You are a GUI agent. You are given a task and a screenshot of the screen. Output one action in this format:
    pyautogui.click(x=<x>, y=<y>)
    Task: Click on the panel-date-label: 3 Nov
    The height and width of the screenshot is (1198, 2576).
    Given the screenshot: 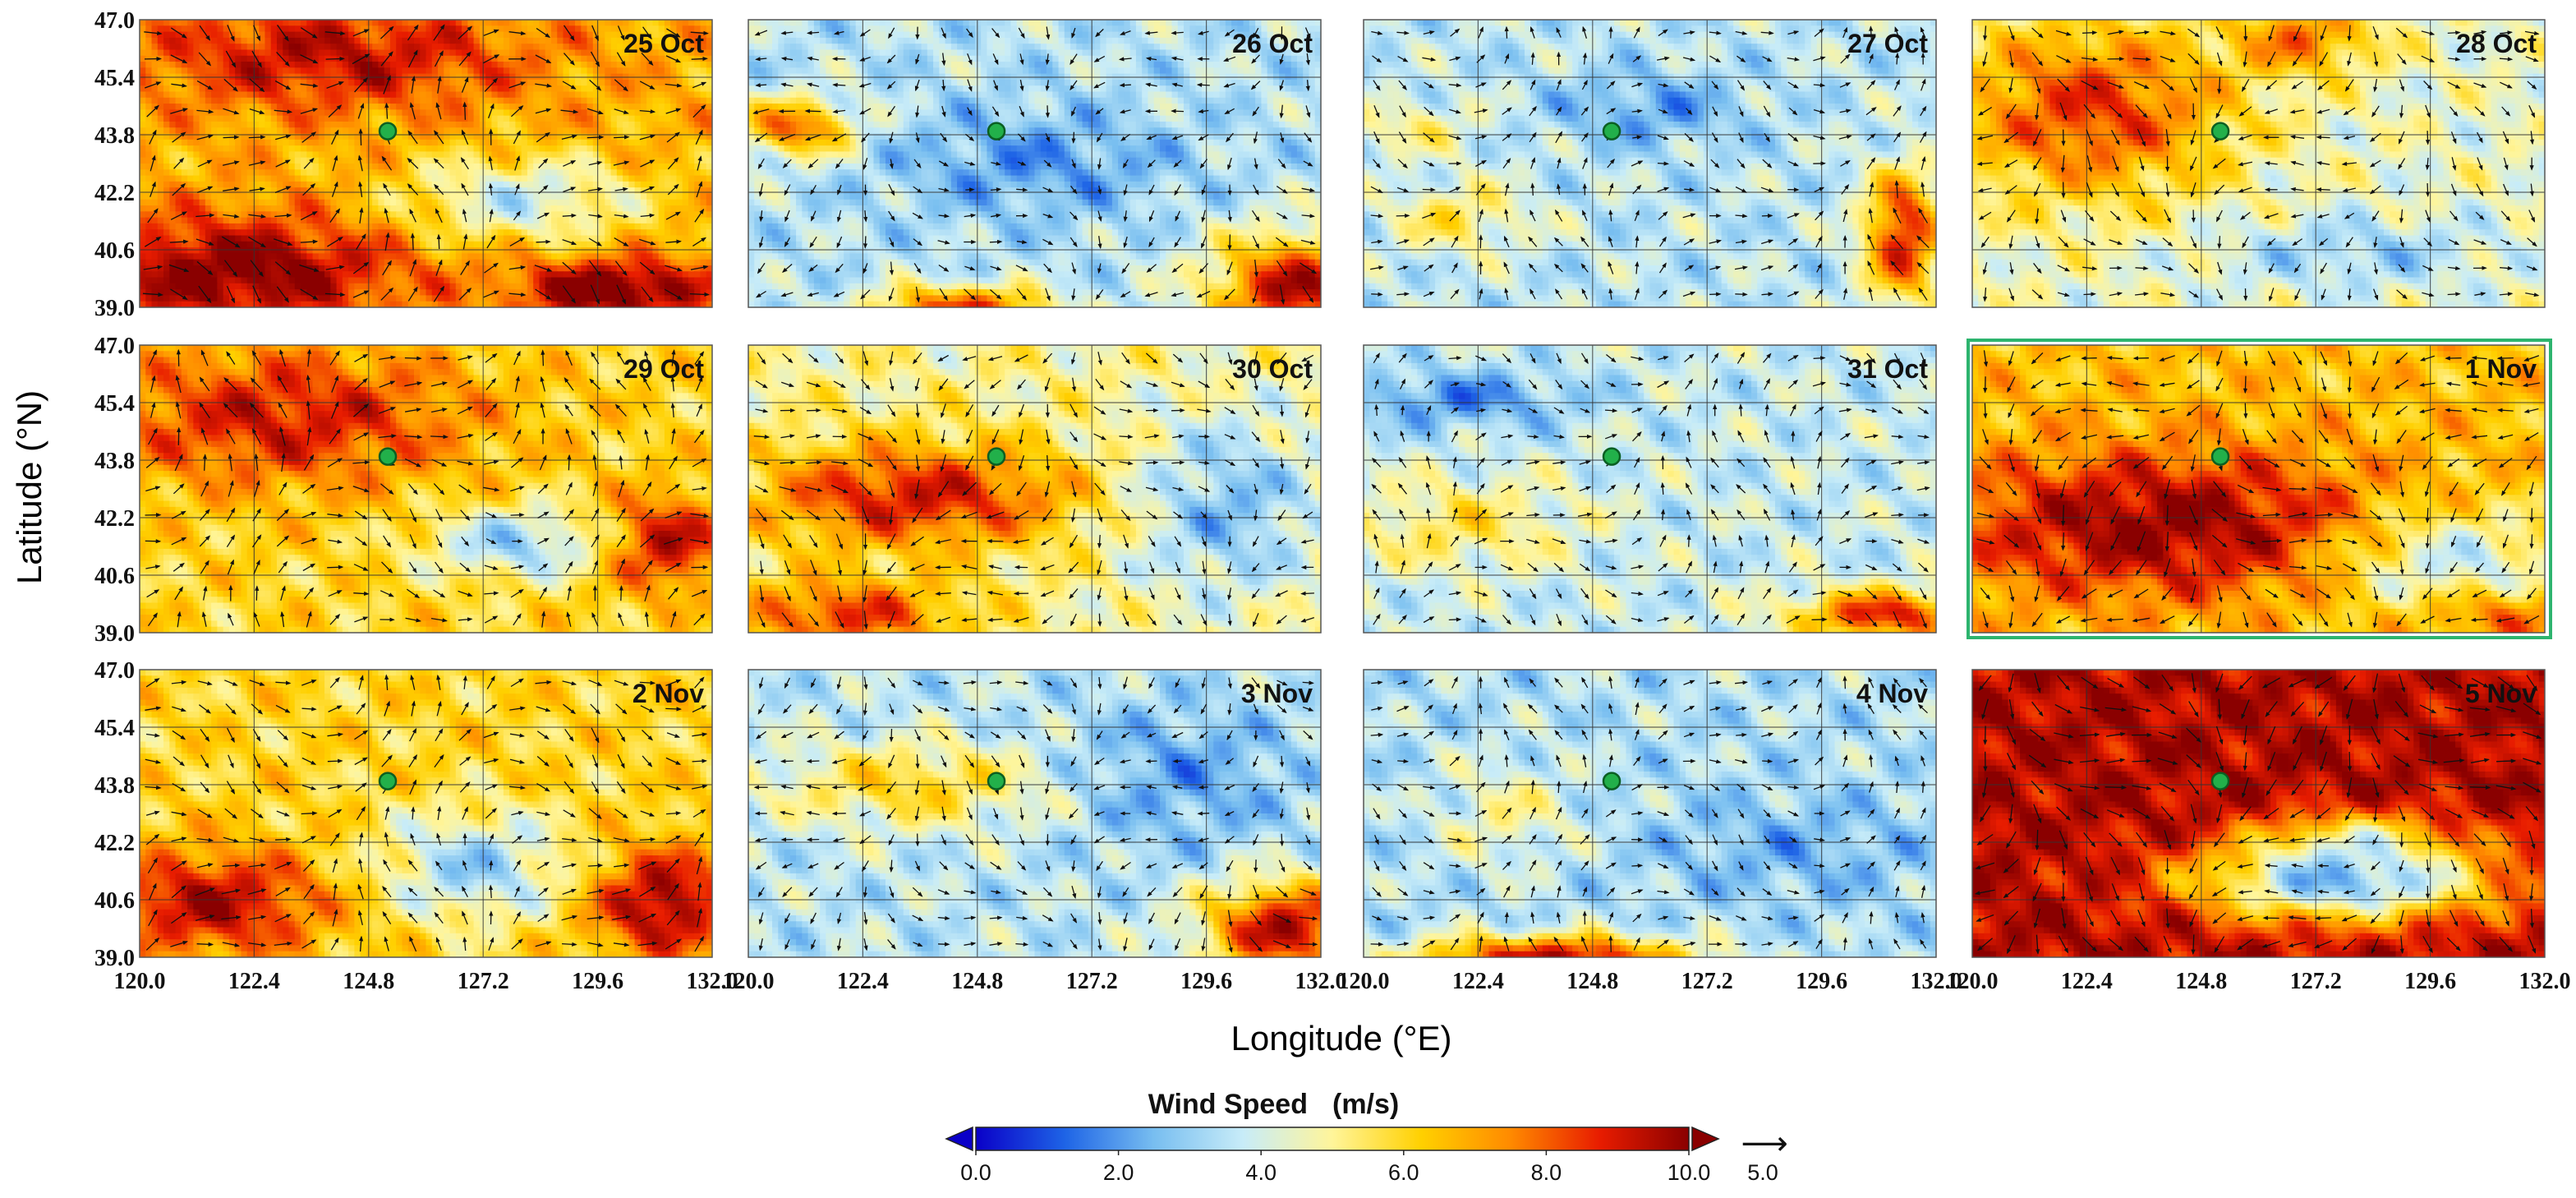 What is the action you would take?
    pyautogui.click(x=1277, y=693)
    